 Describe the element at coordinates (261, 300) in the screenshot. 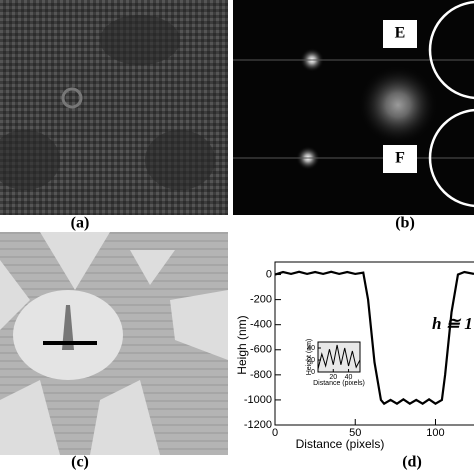

I see `y-tick-label: -200` at that location.